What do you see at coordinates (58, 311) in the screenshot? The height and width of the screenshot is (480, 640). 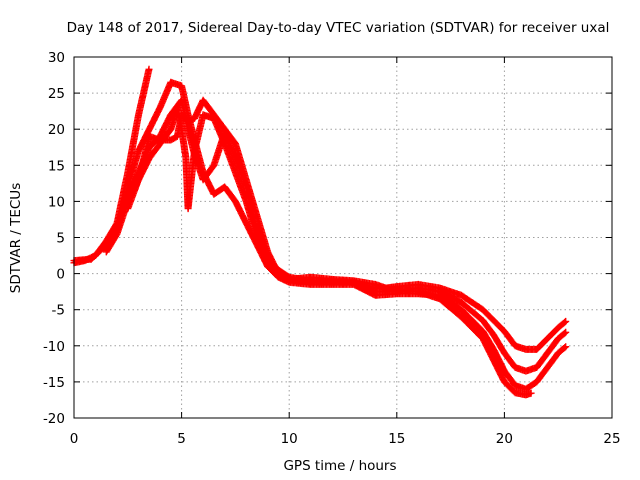 I see `y-tick-label: -5` at bounding box center [58, 311].